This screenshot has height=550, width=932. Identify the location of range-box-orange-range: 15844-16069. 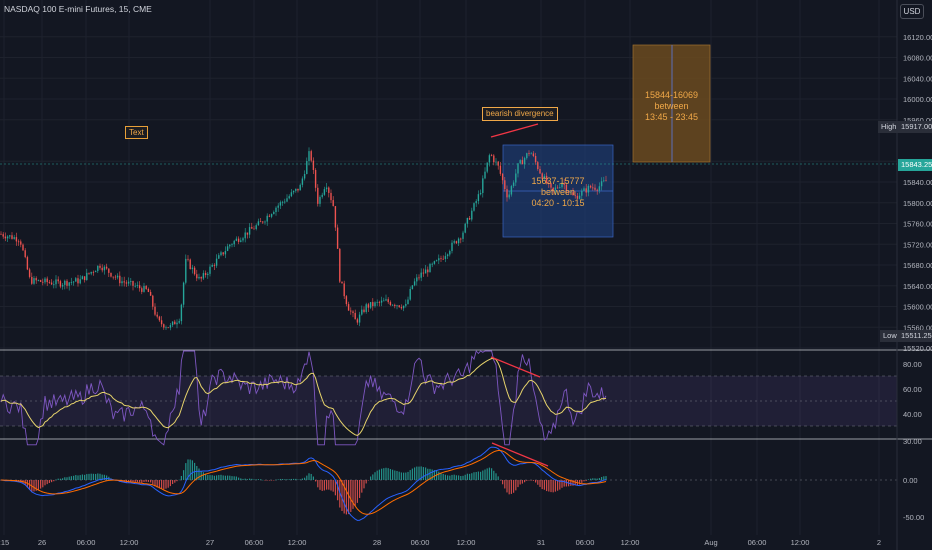
(671, 95).